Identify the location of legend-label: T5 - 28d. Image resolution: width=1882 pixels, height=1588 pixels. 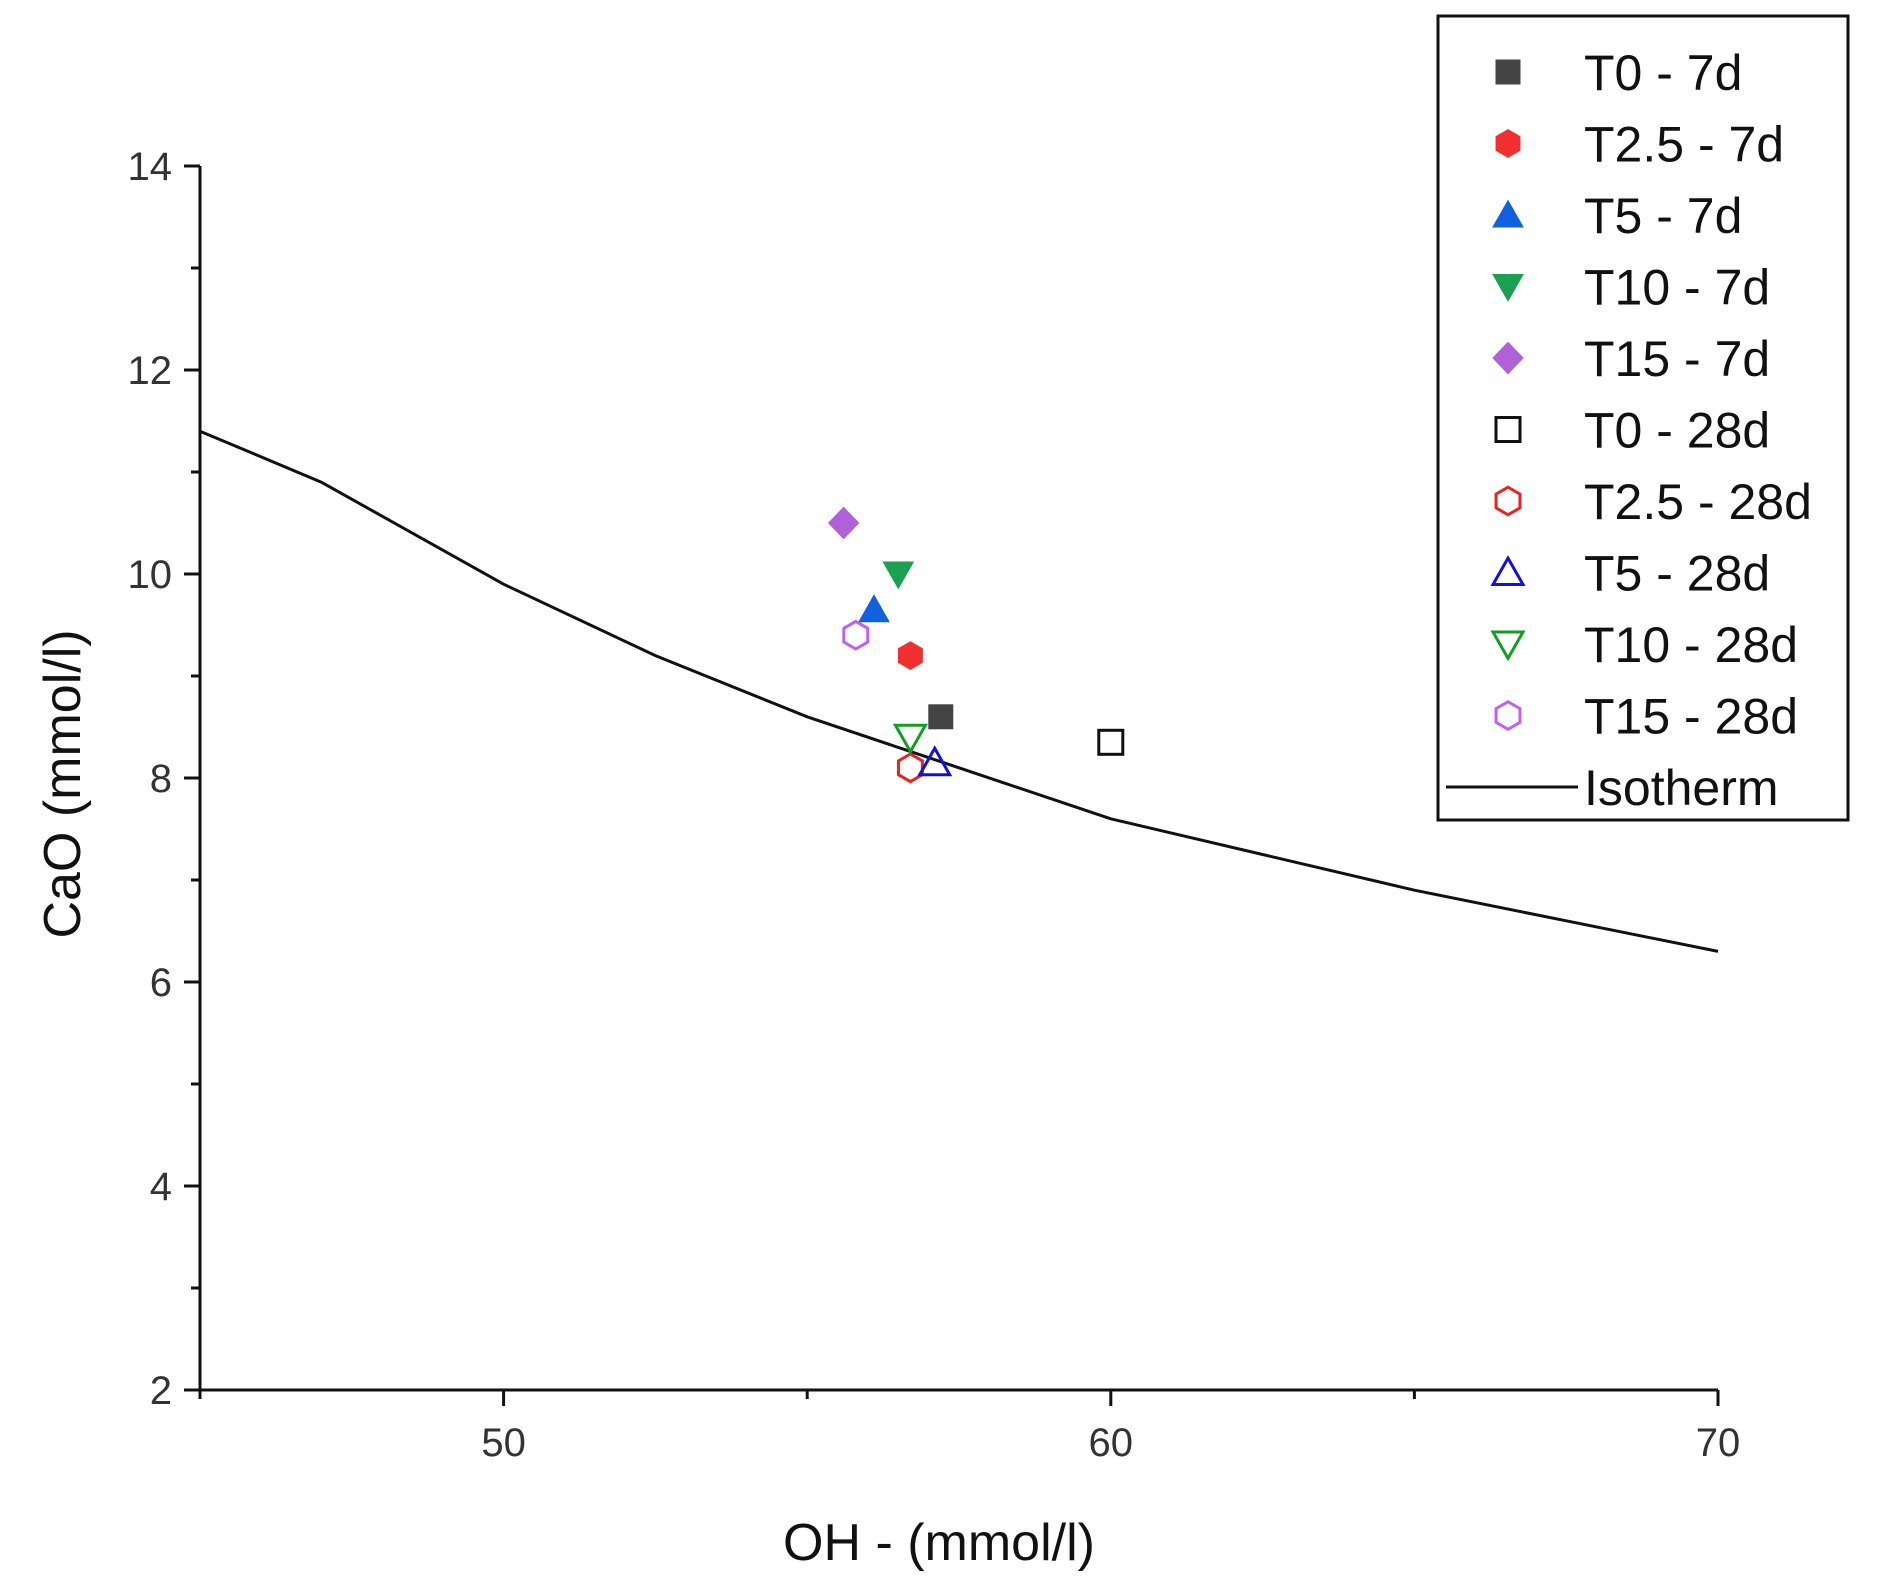
(1677, 574).